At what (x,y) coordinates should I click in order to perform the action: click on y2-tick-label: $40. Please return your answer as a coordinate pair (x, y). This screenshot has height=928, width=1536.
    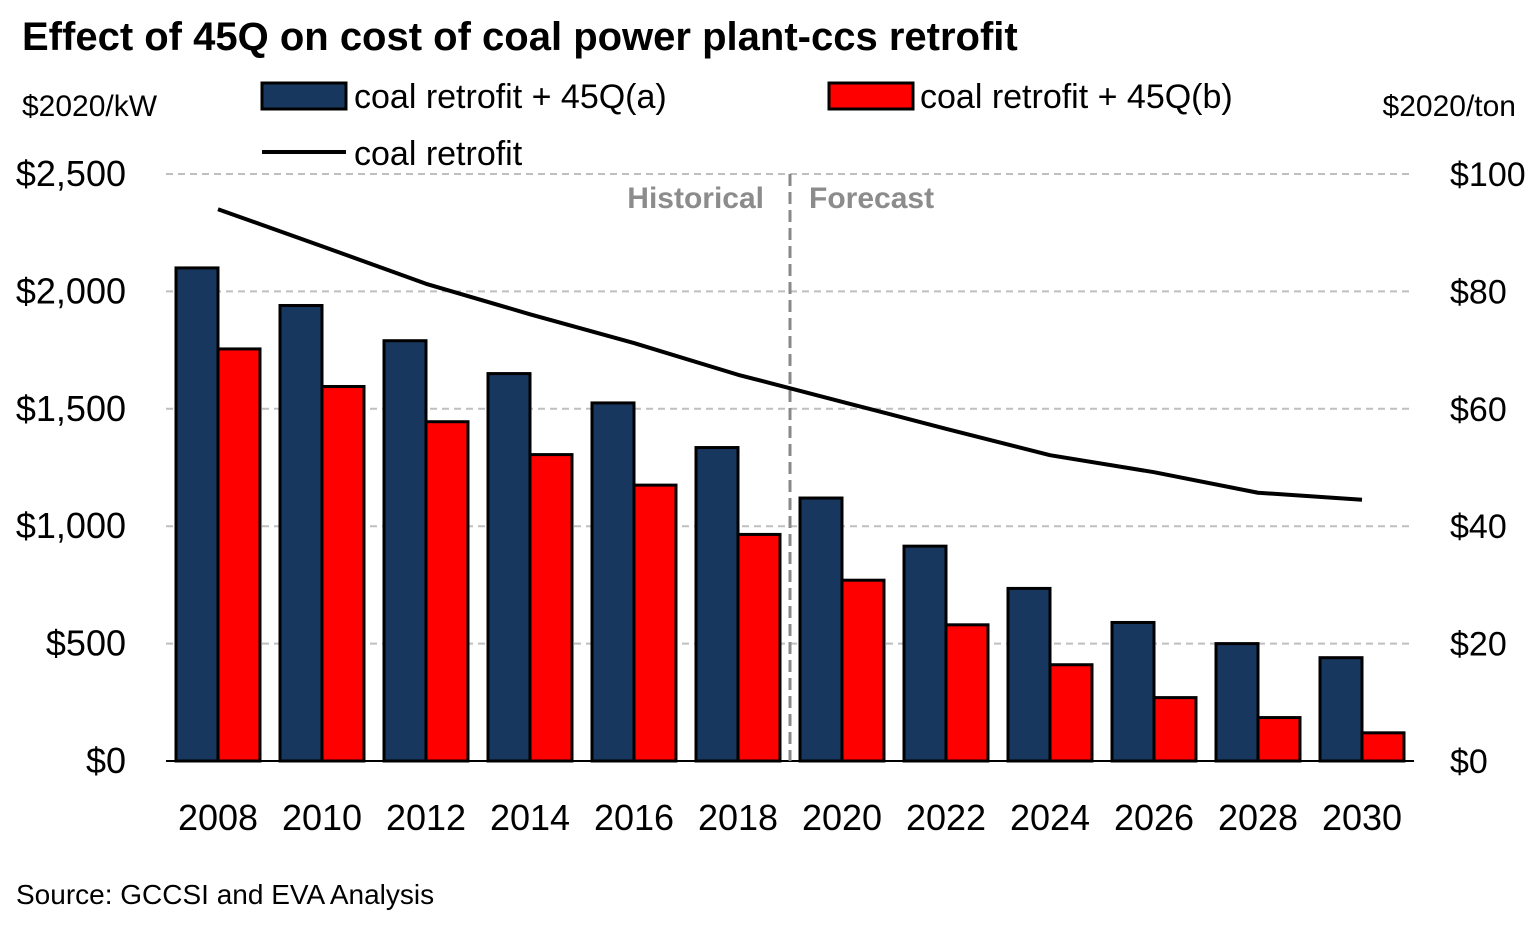
    Looking at the image, I should click on (1478, 527).